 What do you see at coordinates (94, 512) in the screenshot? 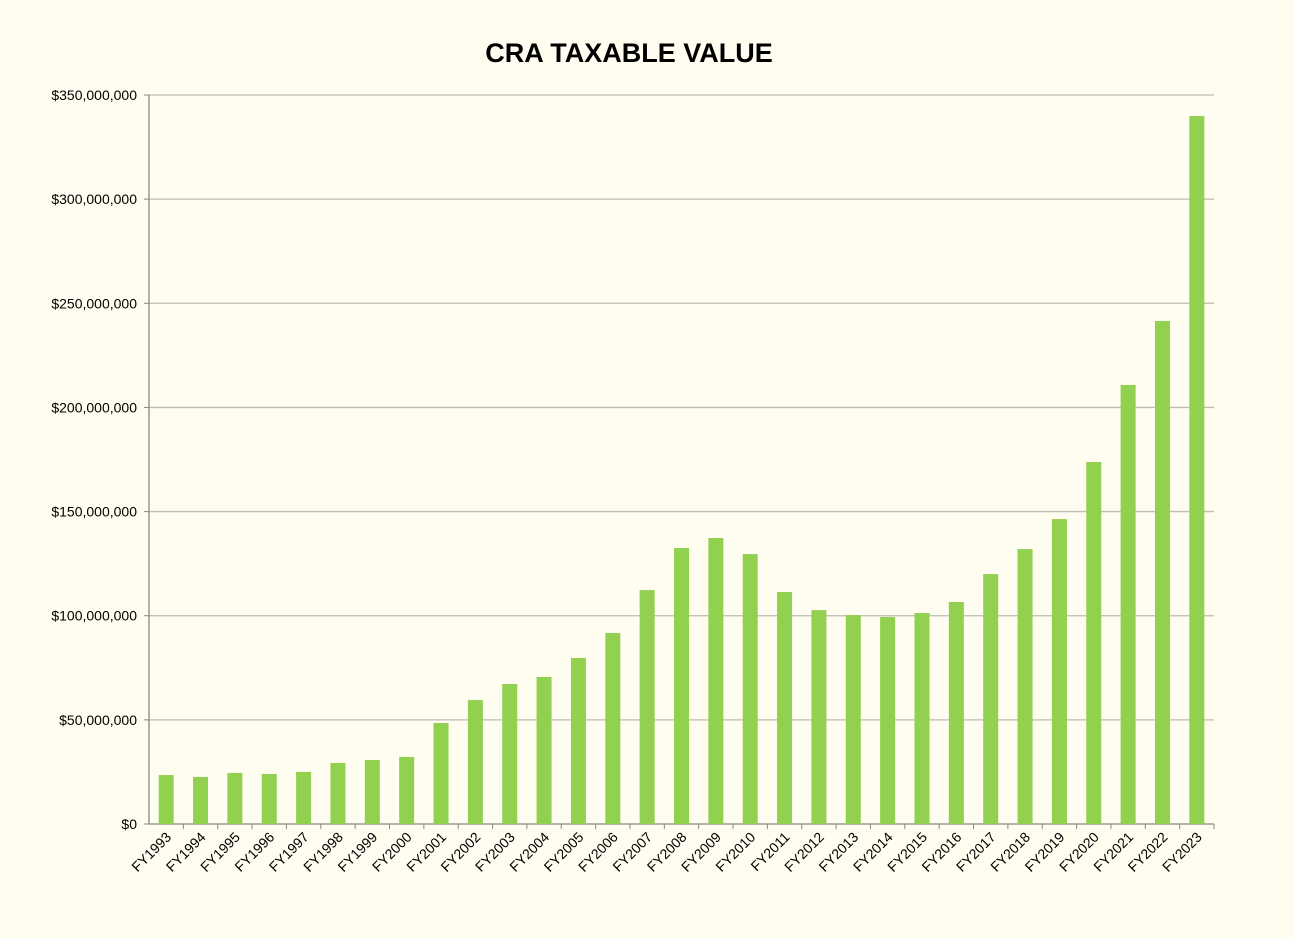
I see `y-tick-label: $150,000,000` at bounding box center [94, 512].